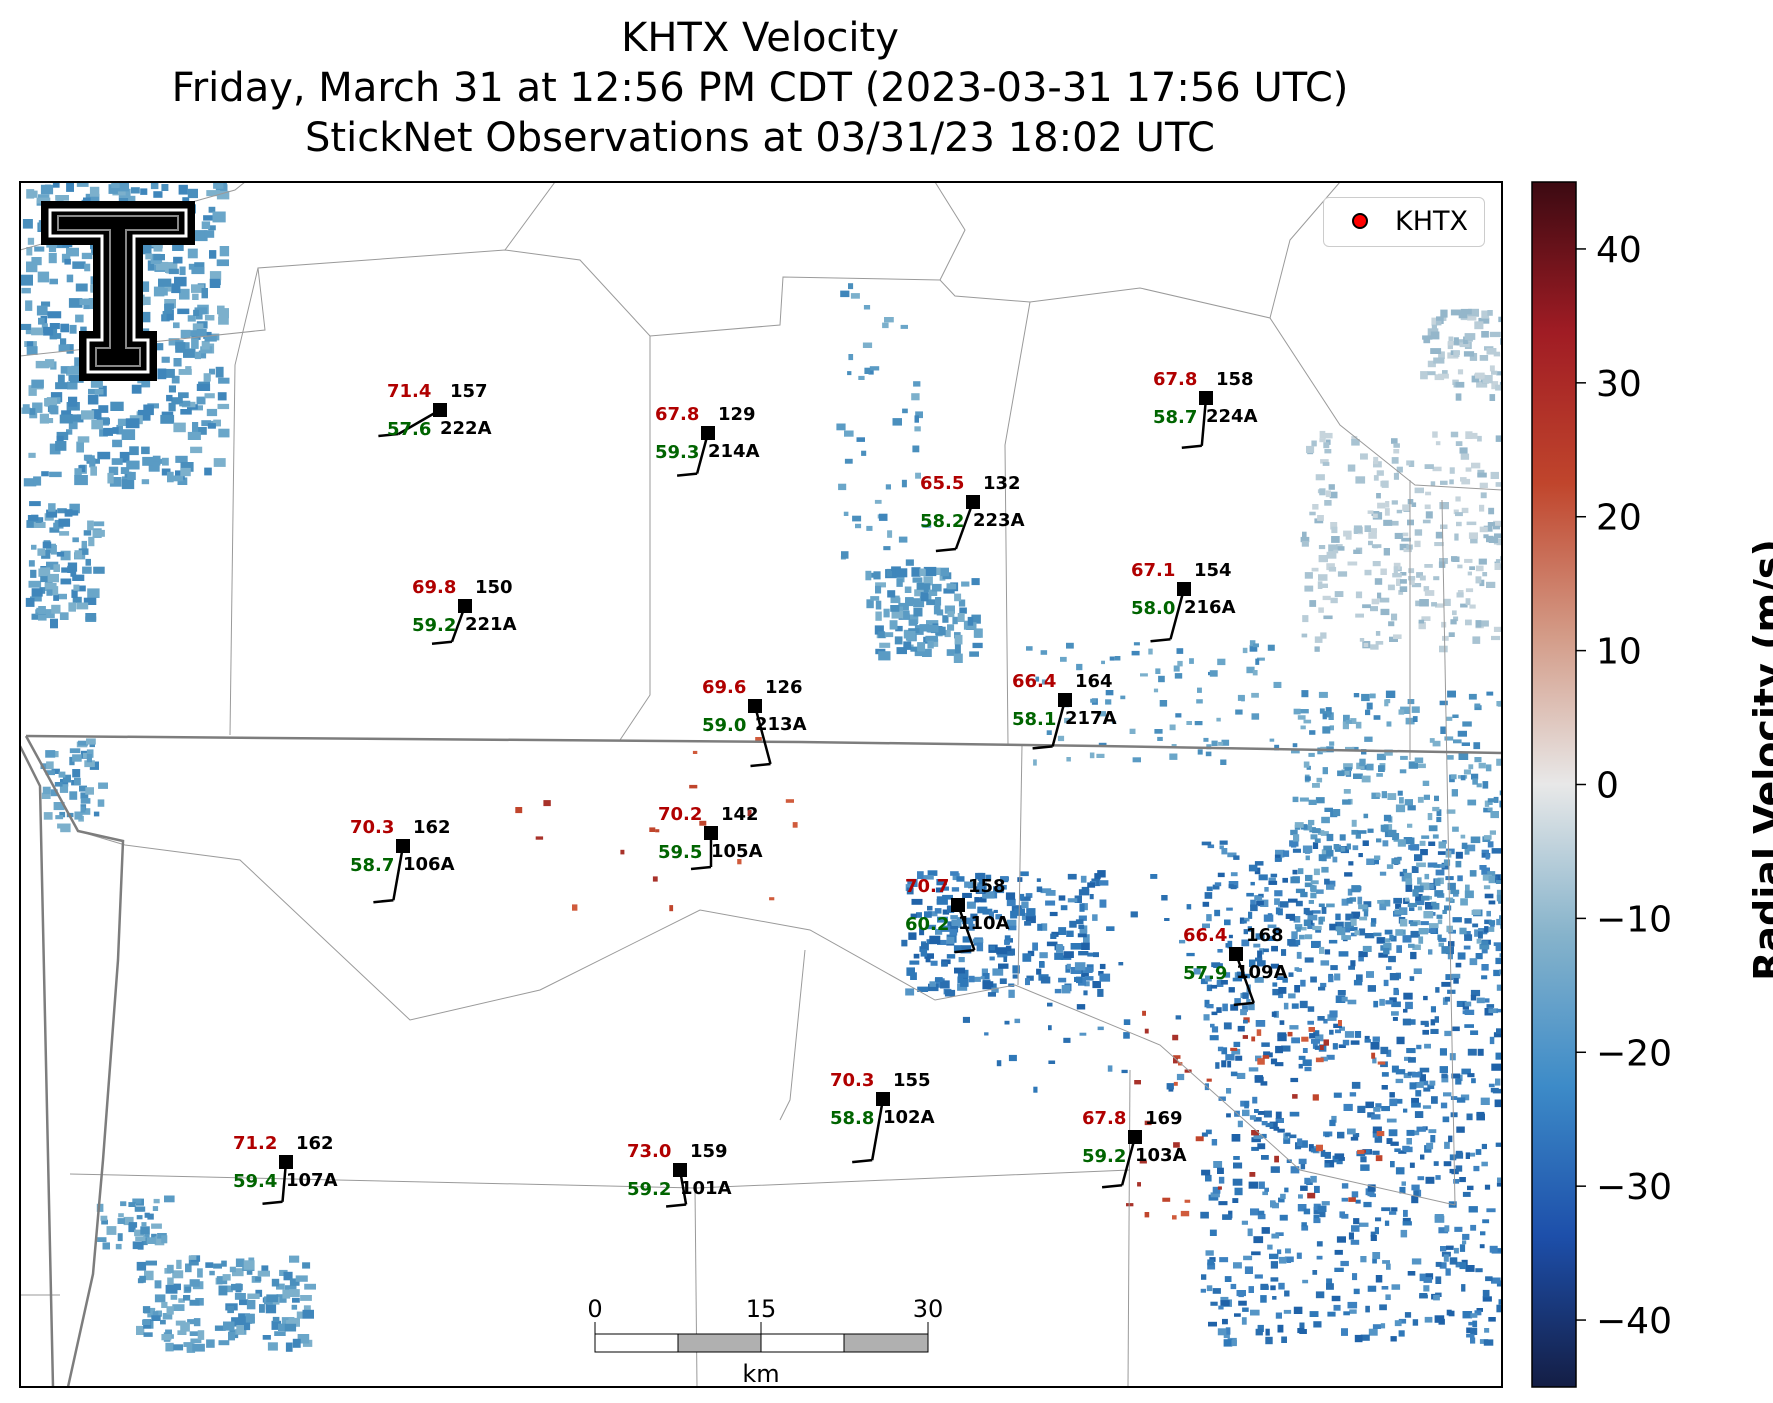 This screenshot has height=1403, width=1773. What do you see at coordinates (312, 1180) in the screenshot?
I see `station-id: 107A` at bounding box center [312, 1180].